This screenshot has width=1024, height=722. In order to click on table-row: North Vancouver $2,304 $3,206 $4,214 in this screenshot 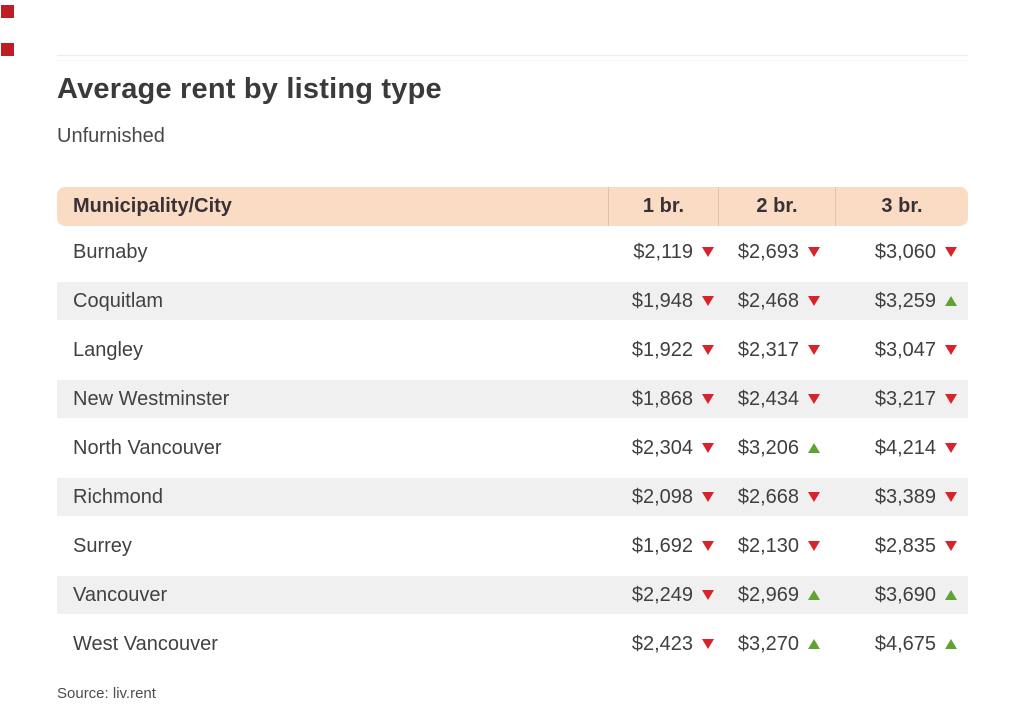, I will do `click(512, 448)`.